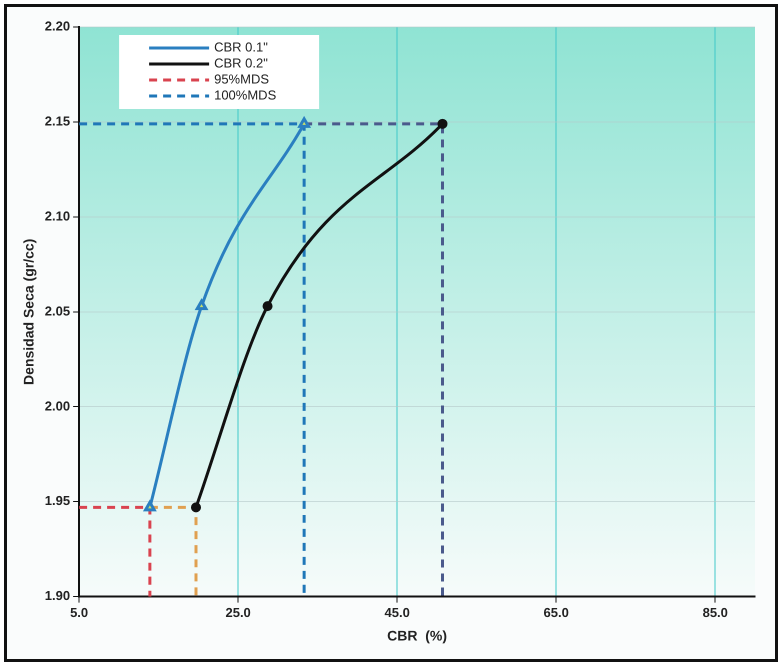 Image resolution: width=782 pixels, height=666 pixels. Describe the element at coordinates (57, 310) in the screenshot. I see `y-tick-label: 2.05` at that location.